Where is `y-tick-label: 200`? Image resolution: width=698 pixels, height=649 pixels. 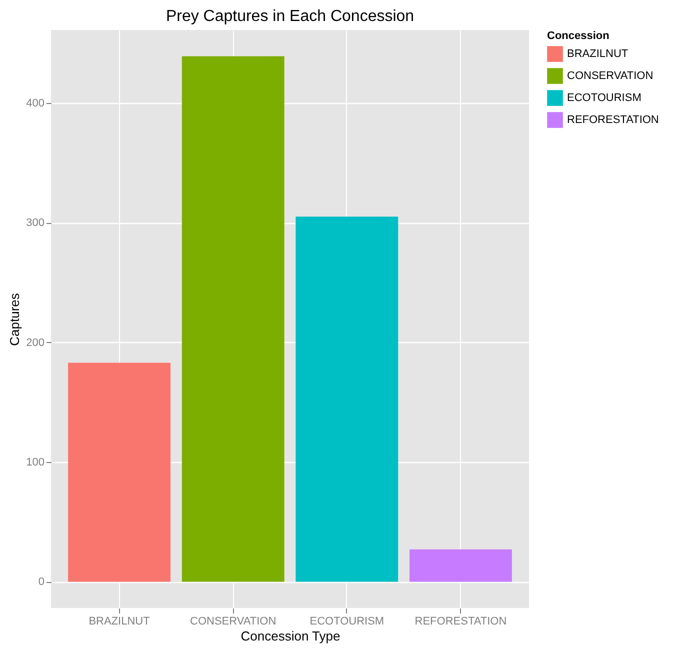 y-tick-label: 200 is located at coordinates (35, 342).